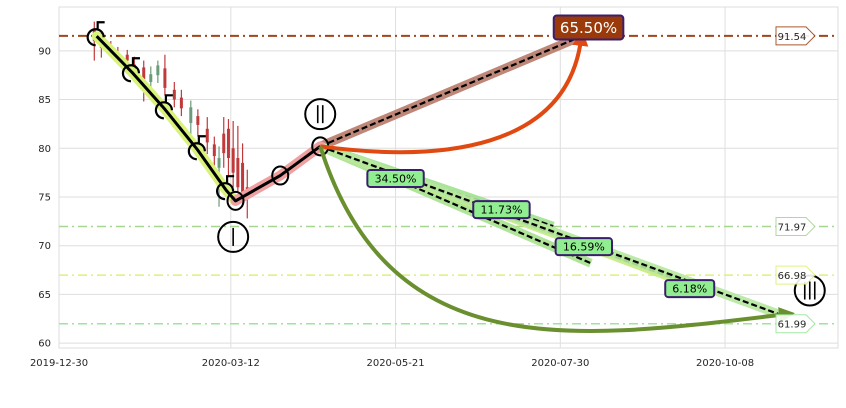 The image size is (846, 408). What do you see at coordinates (792, 325) in the screenshot?
I see `price-tag-label: 61.99` at bounding box center [792, 325].